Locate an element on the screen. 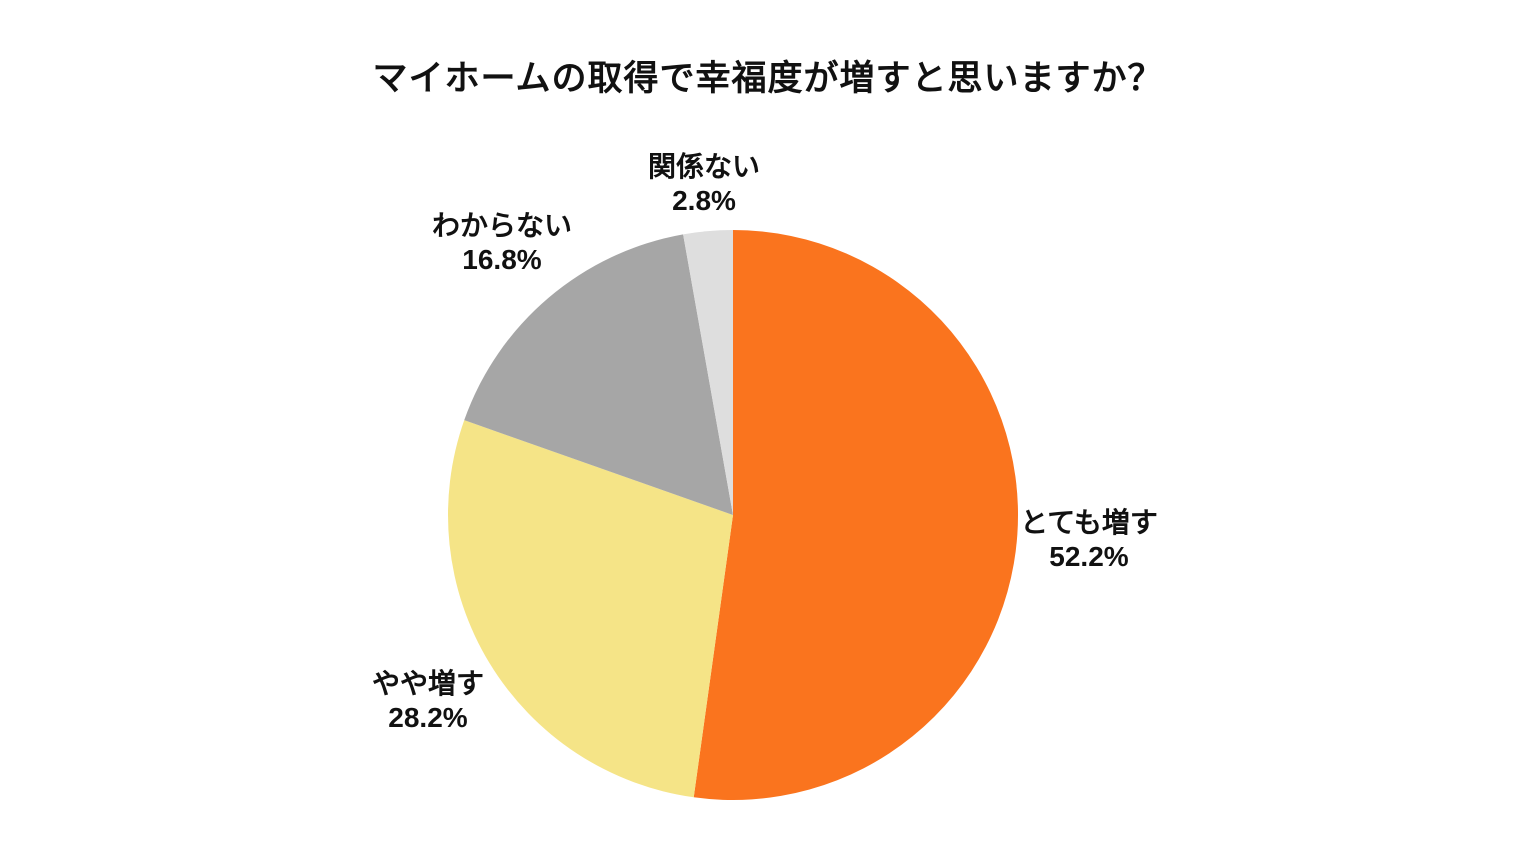  slice-label-percent: 28.2% is located at coordinates (428, 717).